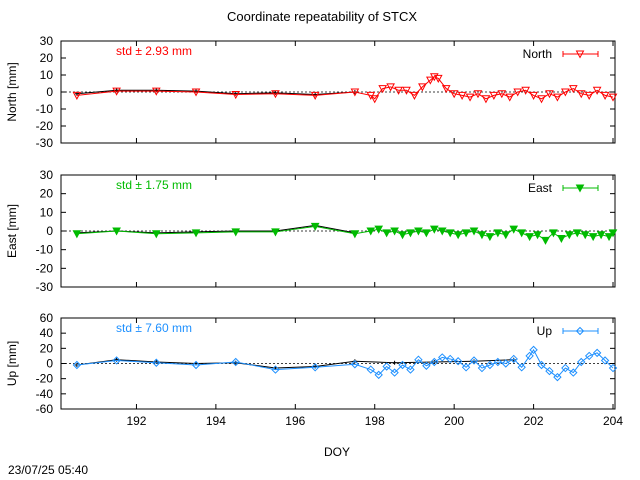 Image resolution: width=640 pixels, height=480 pixels. Describe the element at coordinates (47, 175) in the screenshot. I see `y-tick-label: 30` at that location.